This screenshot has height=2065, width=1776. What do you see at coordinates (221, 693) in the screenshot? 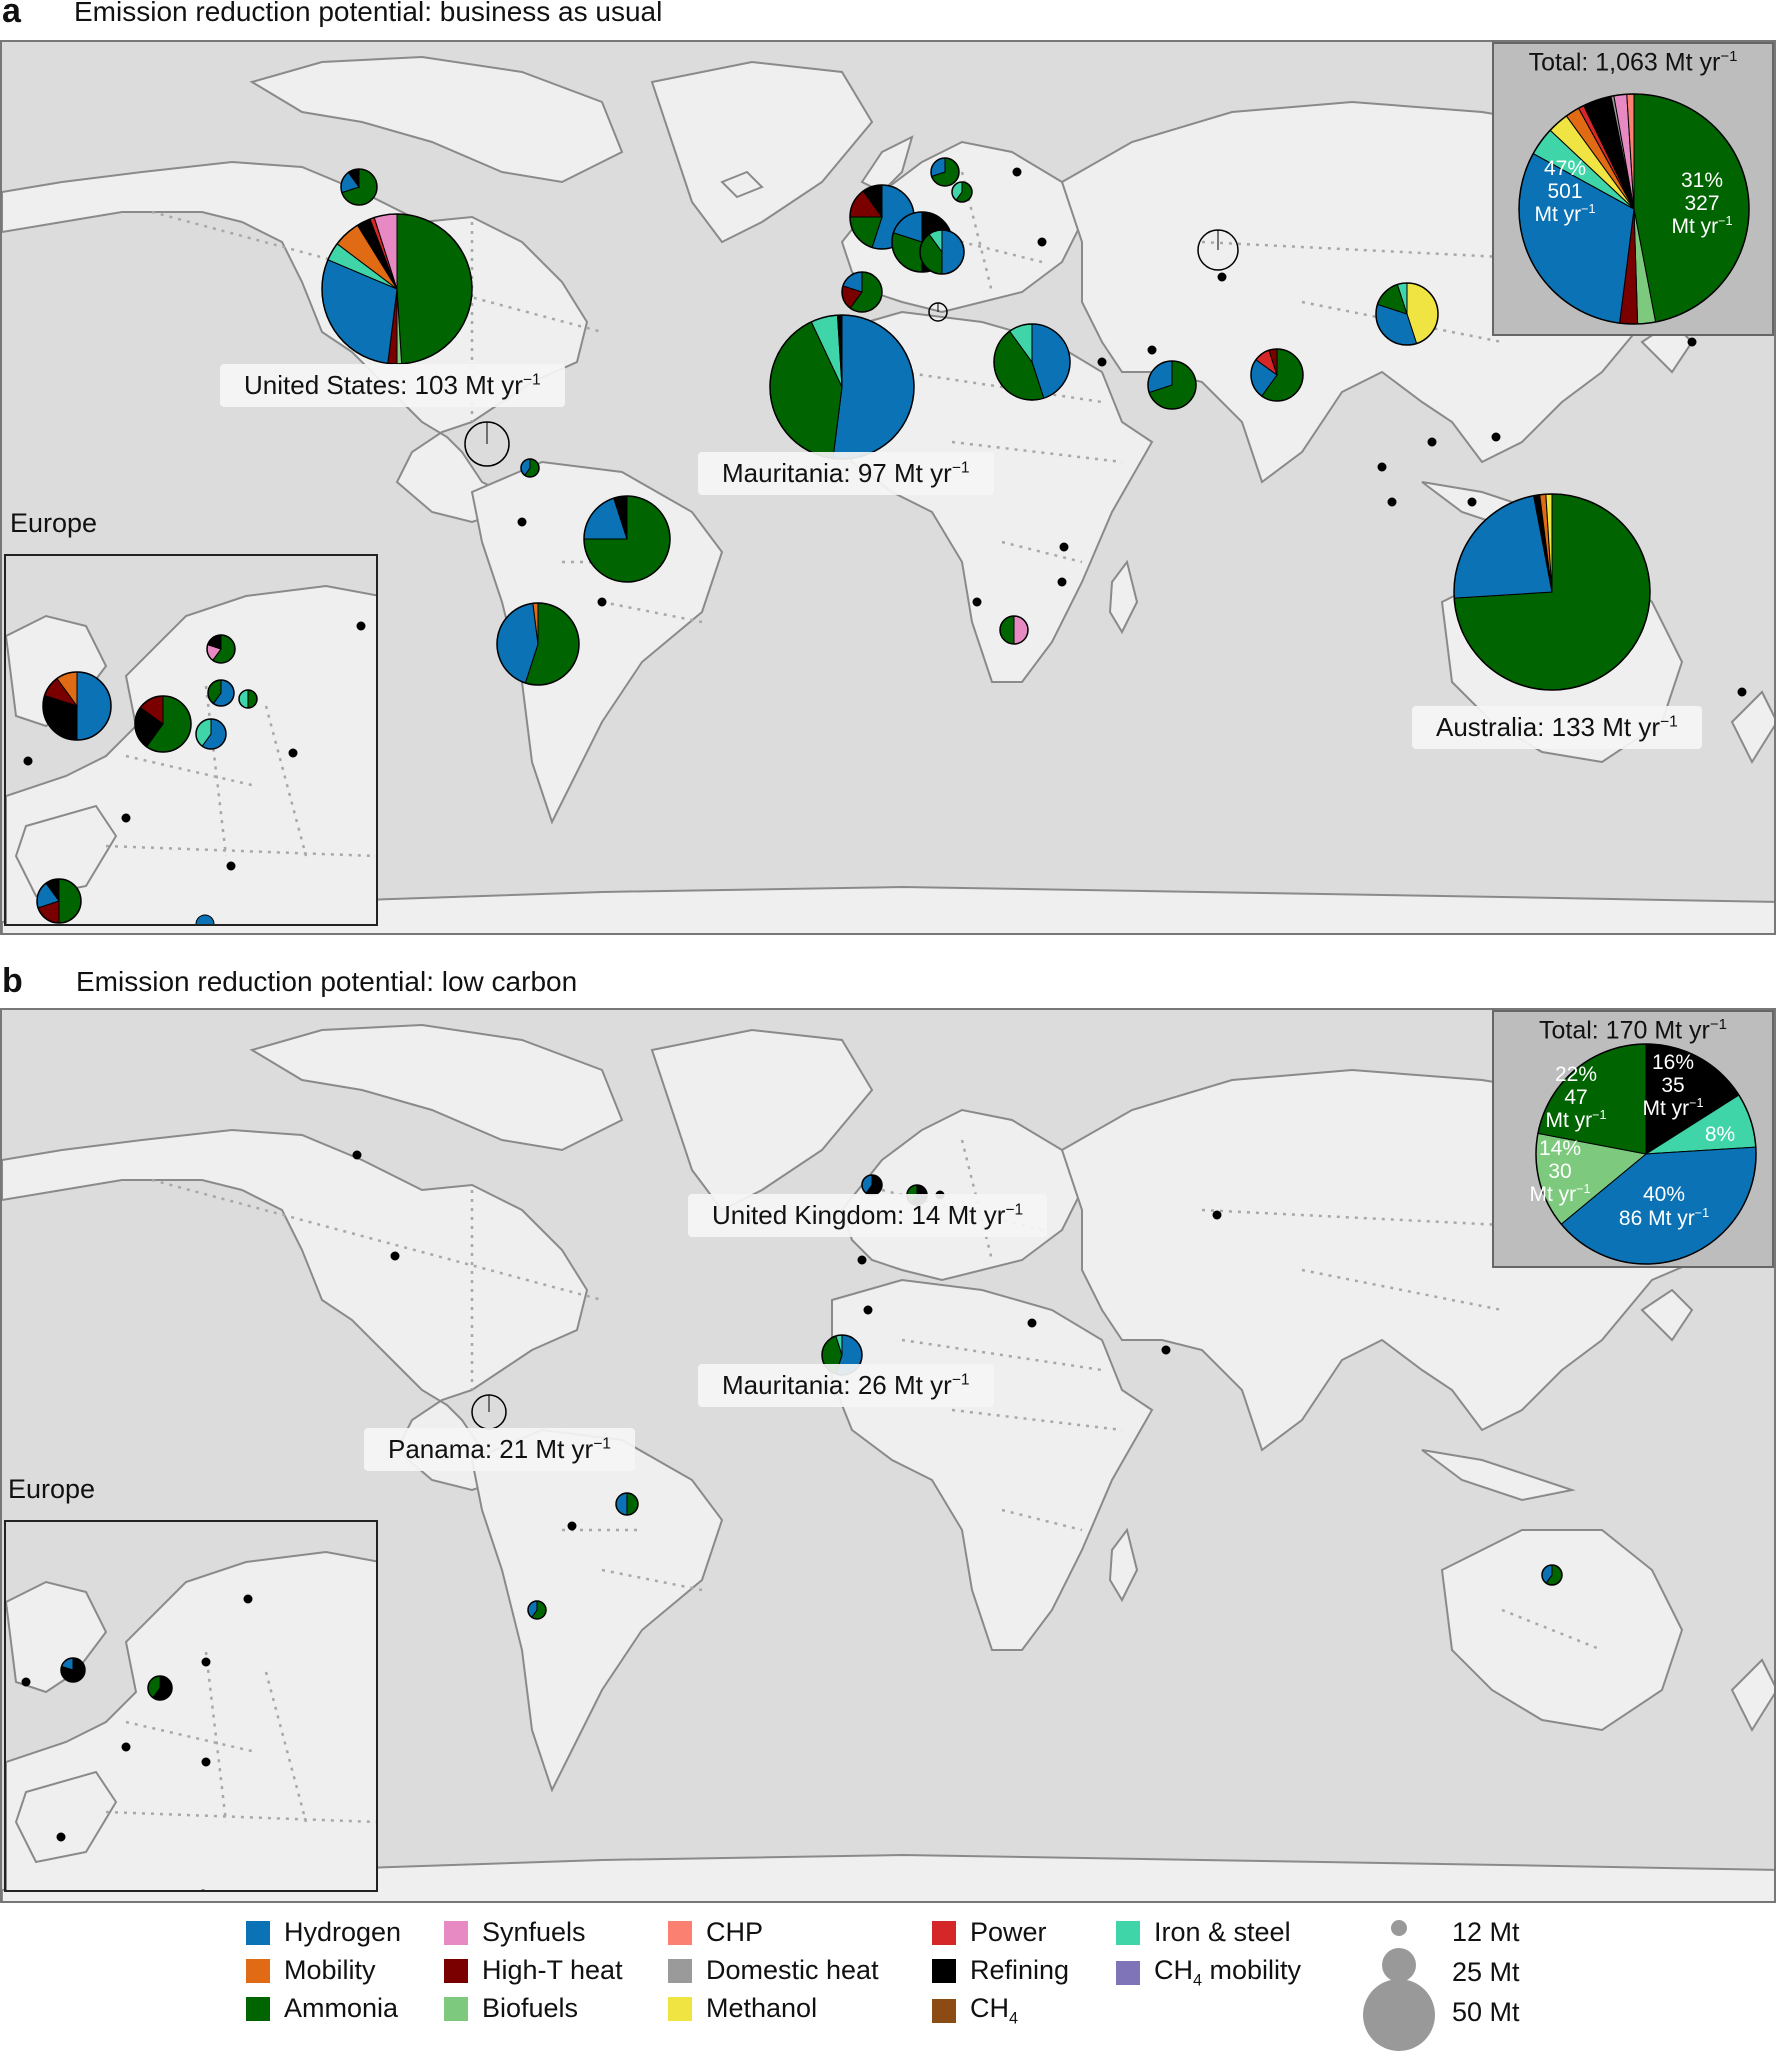
I see `inset-a-de-outline` at bounding box center [221, 693].